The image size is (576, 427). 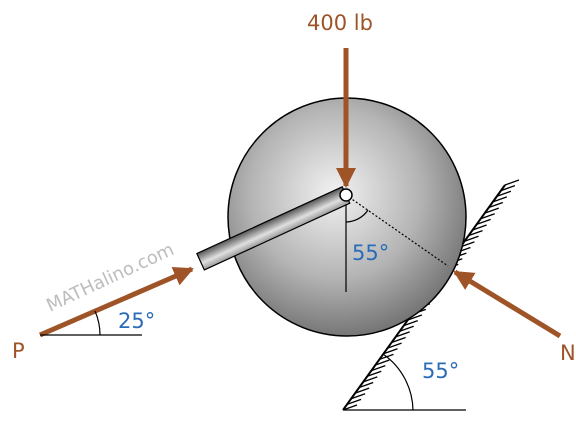 I want to click on p-angle-arc, so click(x=97, y=323).